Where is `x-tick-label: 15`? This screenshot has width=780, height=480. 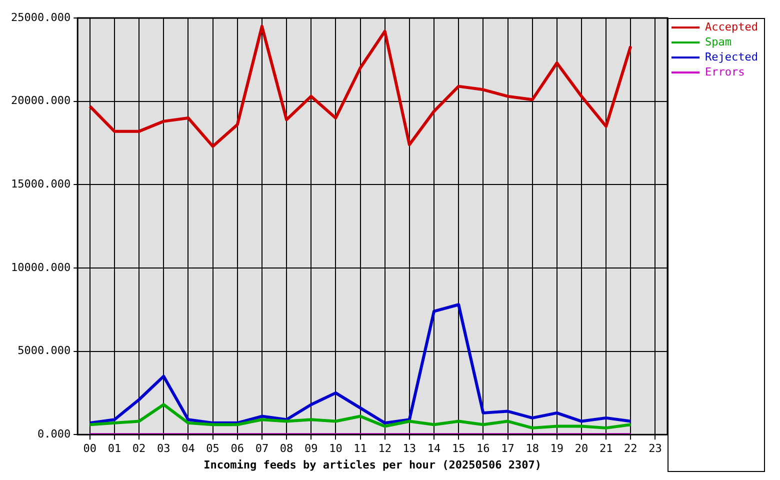
x-tick-label: 15 is located at coordinates (459, 449).